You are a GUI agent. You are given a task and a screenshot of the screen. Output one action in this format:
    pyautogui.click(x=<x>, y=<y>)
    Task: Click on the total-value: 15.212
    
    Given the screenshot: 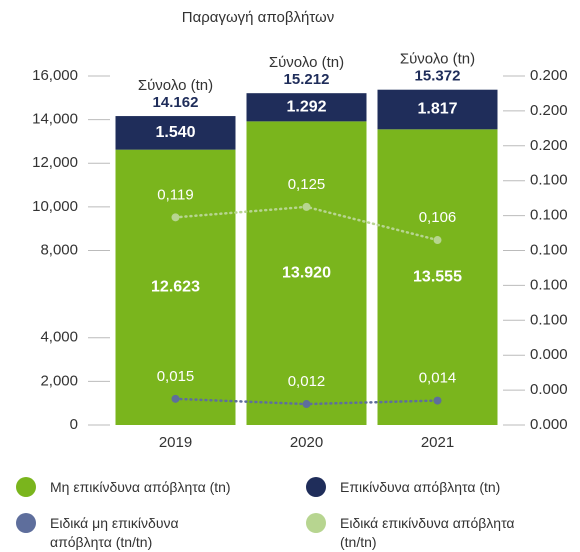 What is the action you would take?
    pyautogui.click(x=307, y=79)
    